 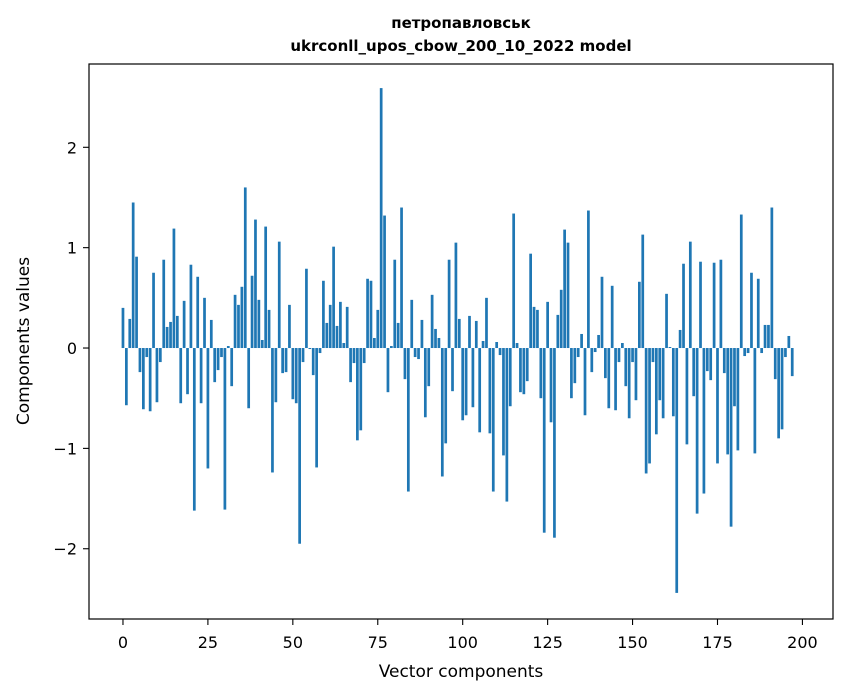 What do you see at coordinates (460, 46) in the screenshot?
I see `chart-title-line2: ukrconll_upos_cbow_200_10_2022 model` at bounding box center [460, 46].